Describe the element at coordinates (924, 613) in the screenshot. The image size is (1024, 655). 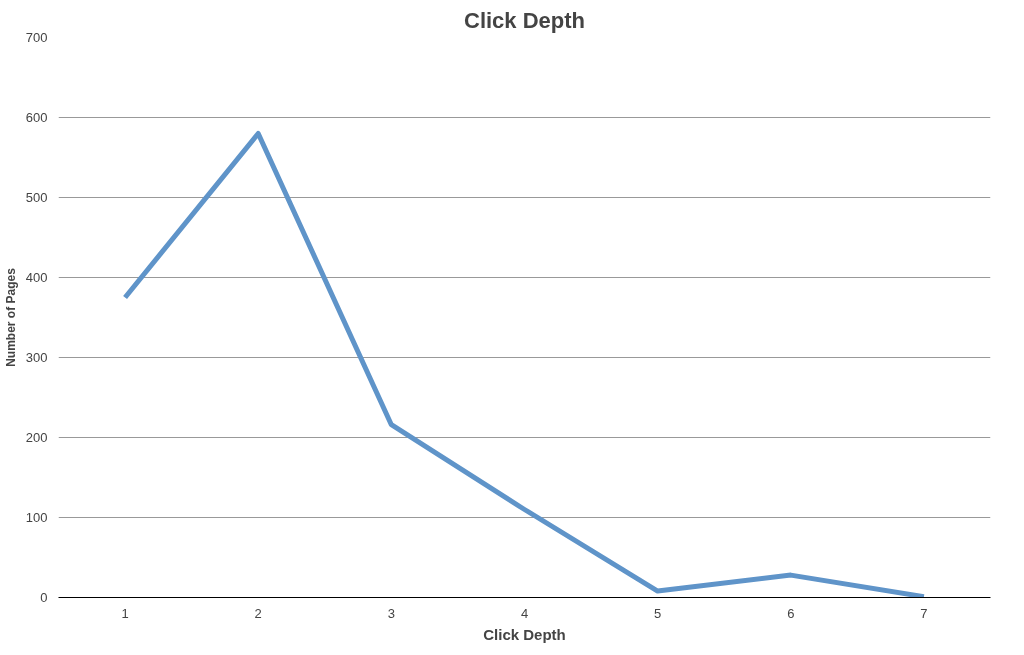
I see `x-tick-label: 7` at that location.